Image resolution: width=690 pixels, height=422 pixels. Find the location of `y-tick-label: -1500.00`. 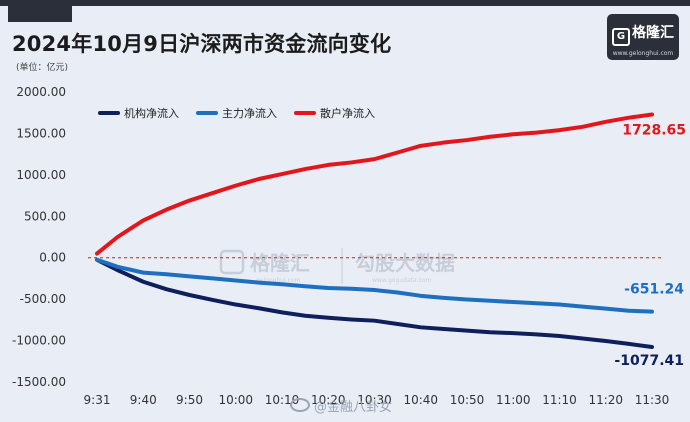

y-tick-label: -1500.00 is located at coordinates (39, 382).